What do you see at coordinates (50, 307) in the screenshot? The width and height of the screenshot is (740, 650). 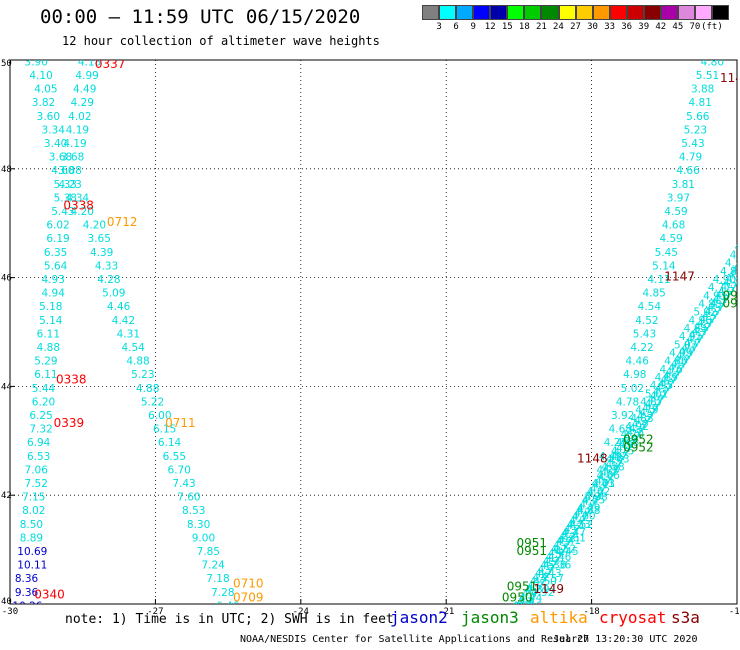 I see `swh-value: 5.18` at bounding box center [50, 307].